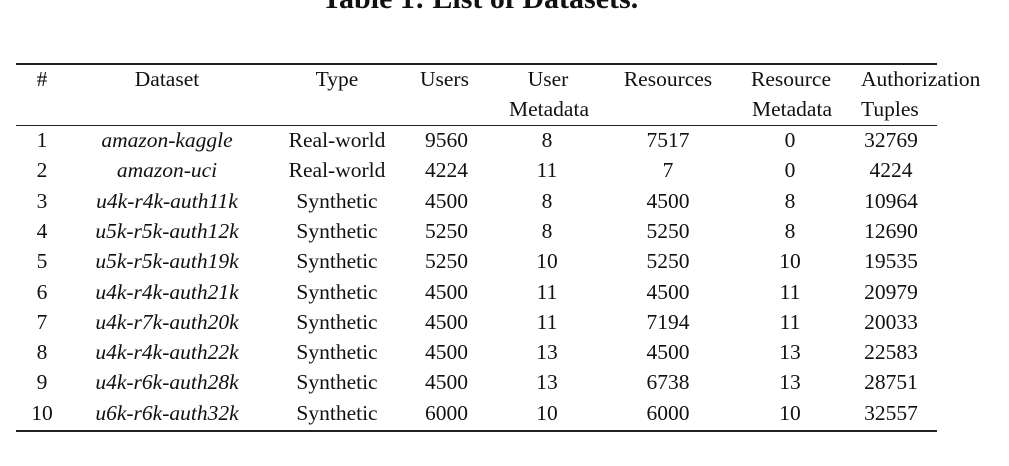 This screenshot has height=466, width=1009. Describe the element at coordinates (167, 321) in the screenshot. I see `cell-dataset: u4k-r7k-auth20k` at that location.